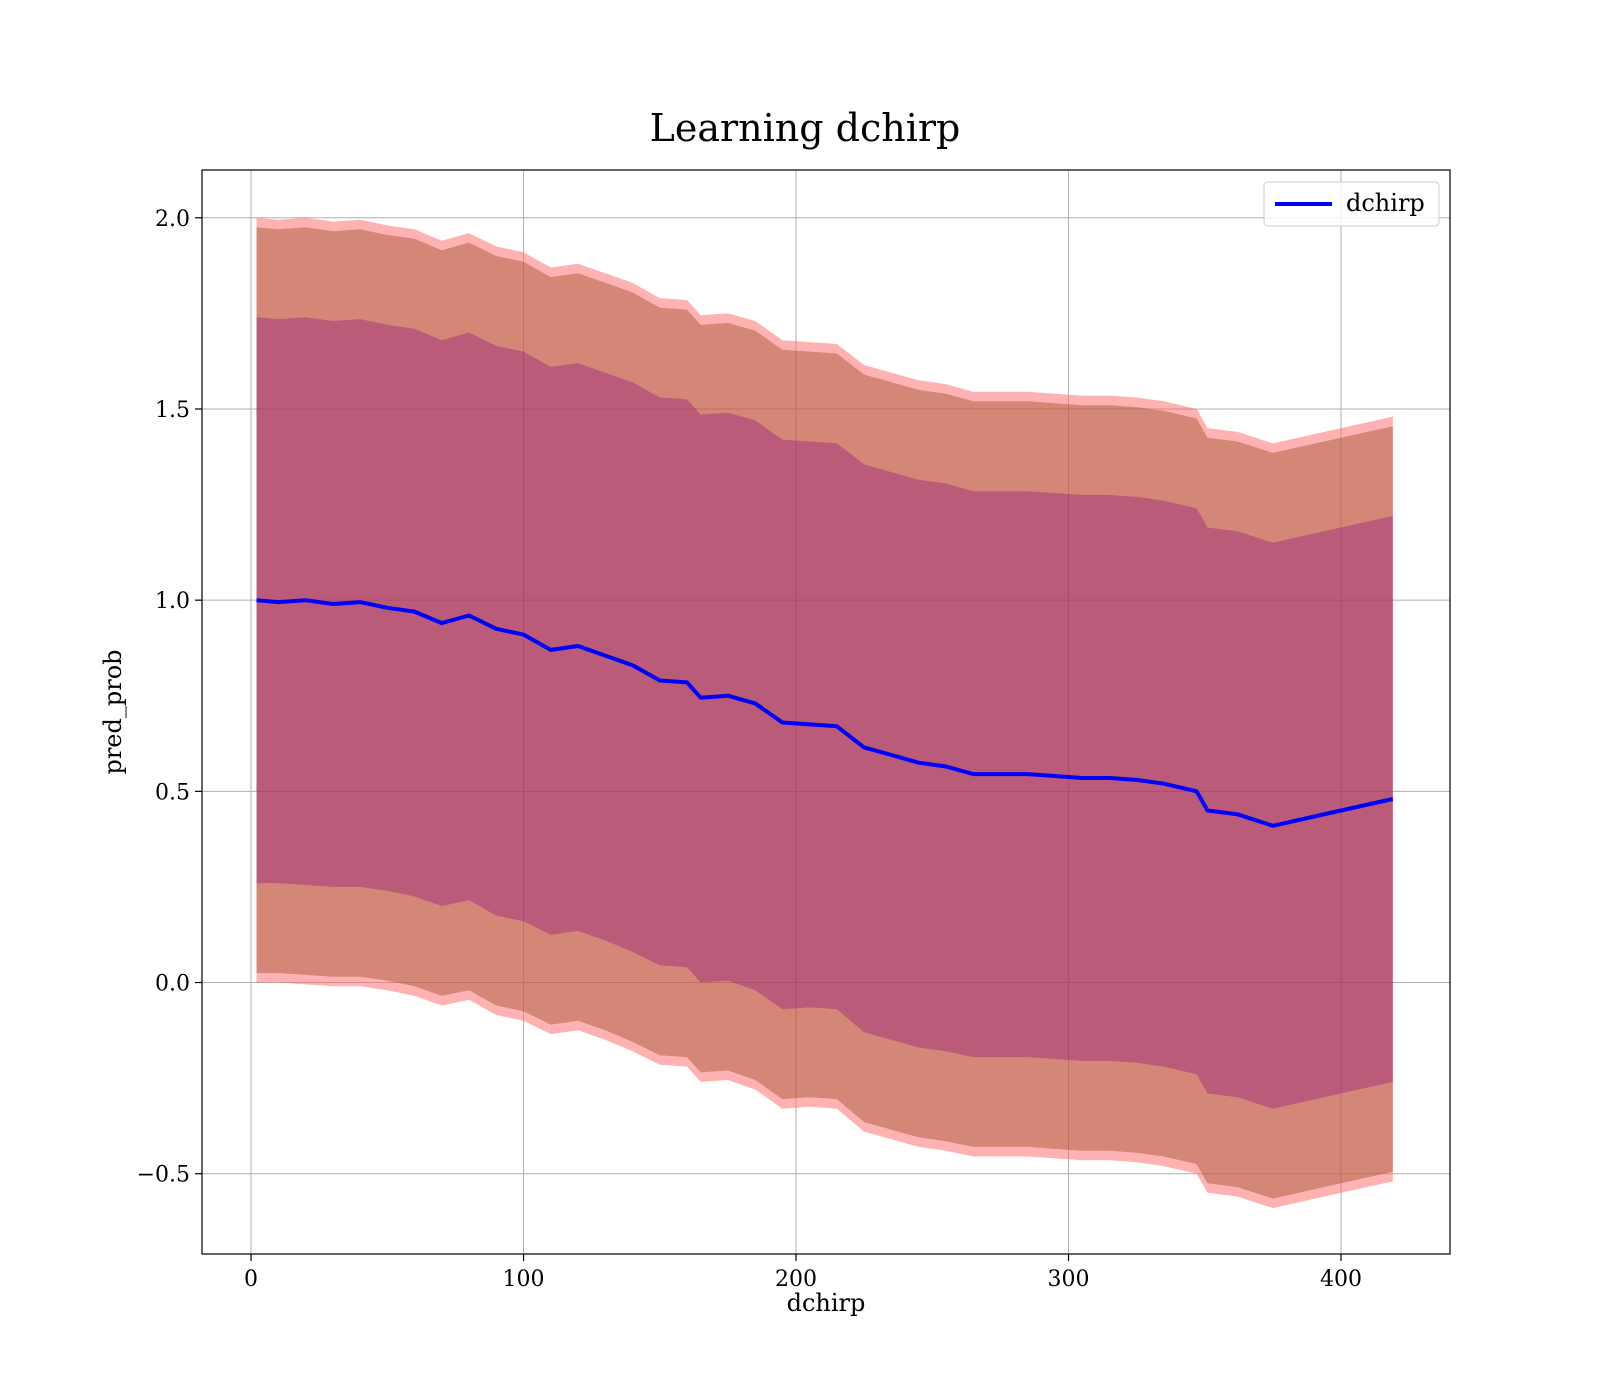 The height and width of the screenshot is (1400, 1600). What do you see at coordinates (1341, 1279) in the screenshot?
I see `x-tick-label-4: 400` at bounding box center [1341, 1279].